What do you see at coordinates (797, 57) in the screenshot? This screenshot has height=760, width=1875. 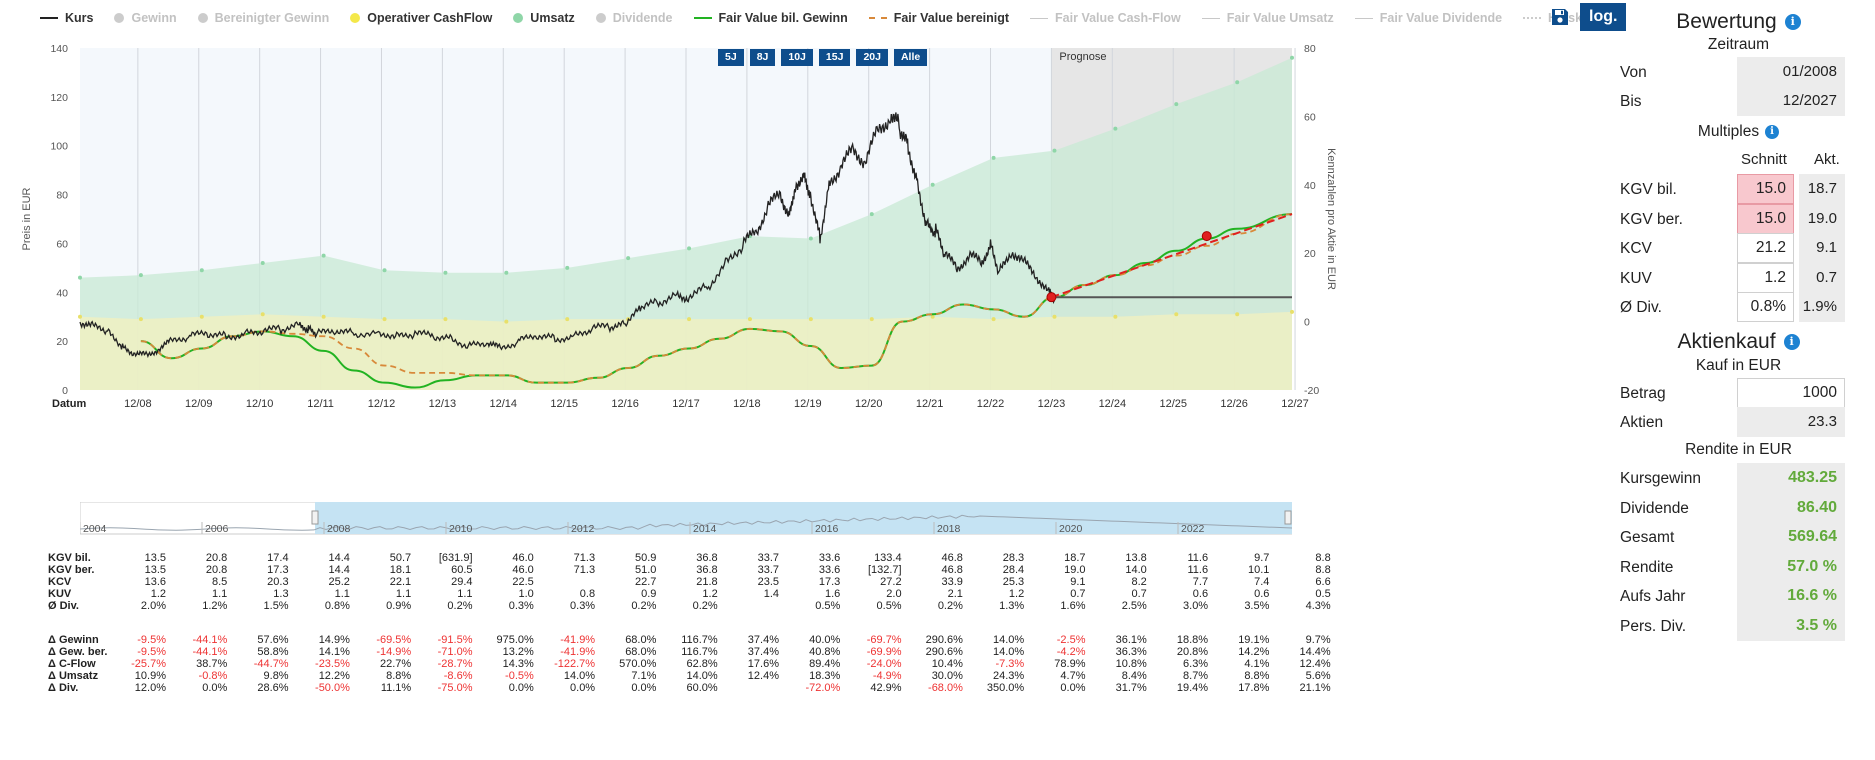 I see `zoom-button-10J: 10J` at bounding box center [797, 57].